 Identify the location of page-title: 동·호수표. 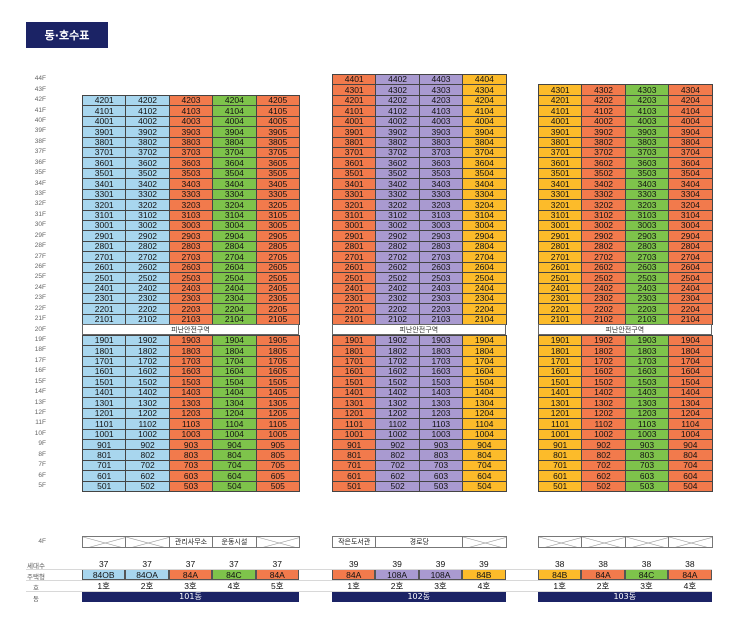
(67, 35).